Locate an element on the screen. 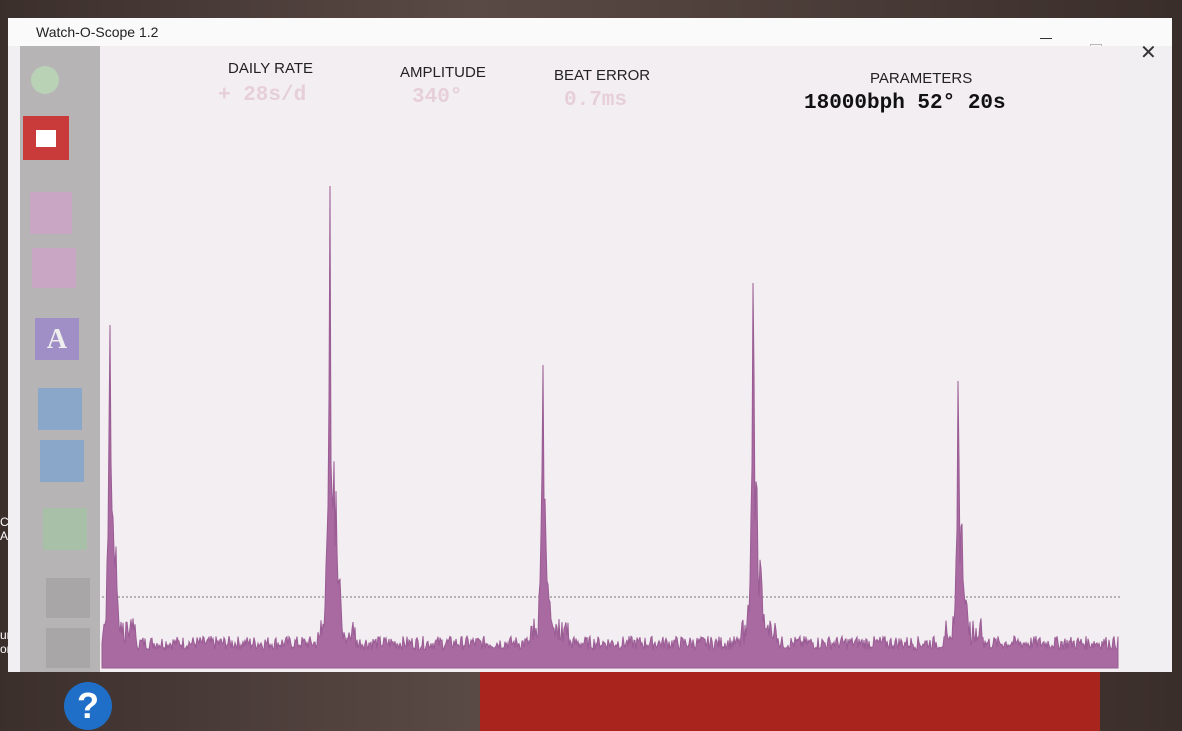 This screenshot has width=1182, height=731. camera-button is located at coordinates (62, 461).